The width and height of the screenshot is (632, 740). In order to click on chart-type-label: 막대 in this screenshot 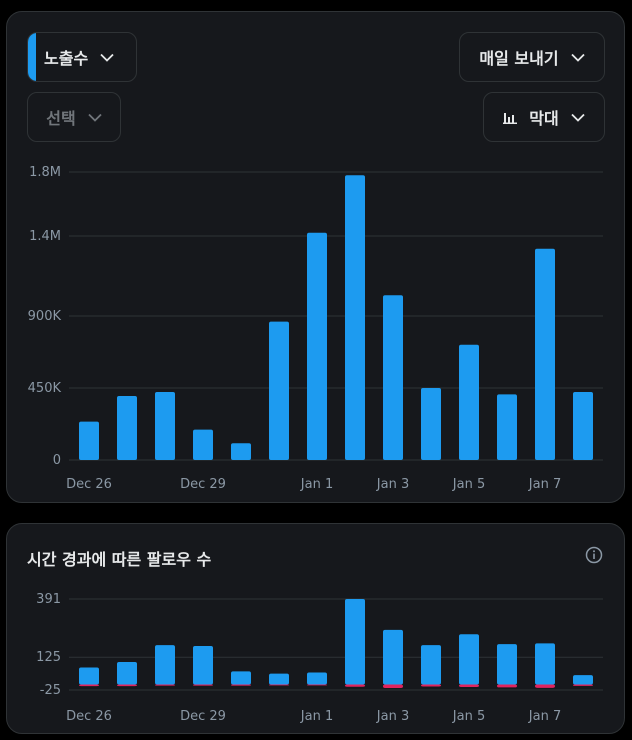, I will do `click(544, 118)`.